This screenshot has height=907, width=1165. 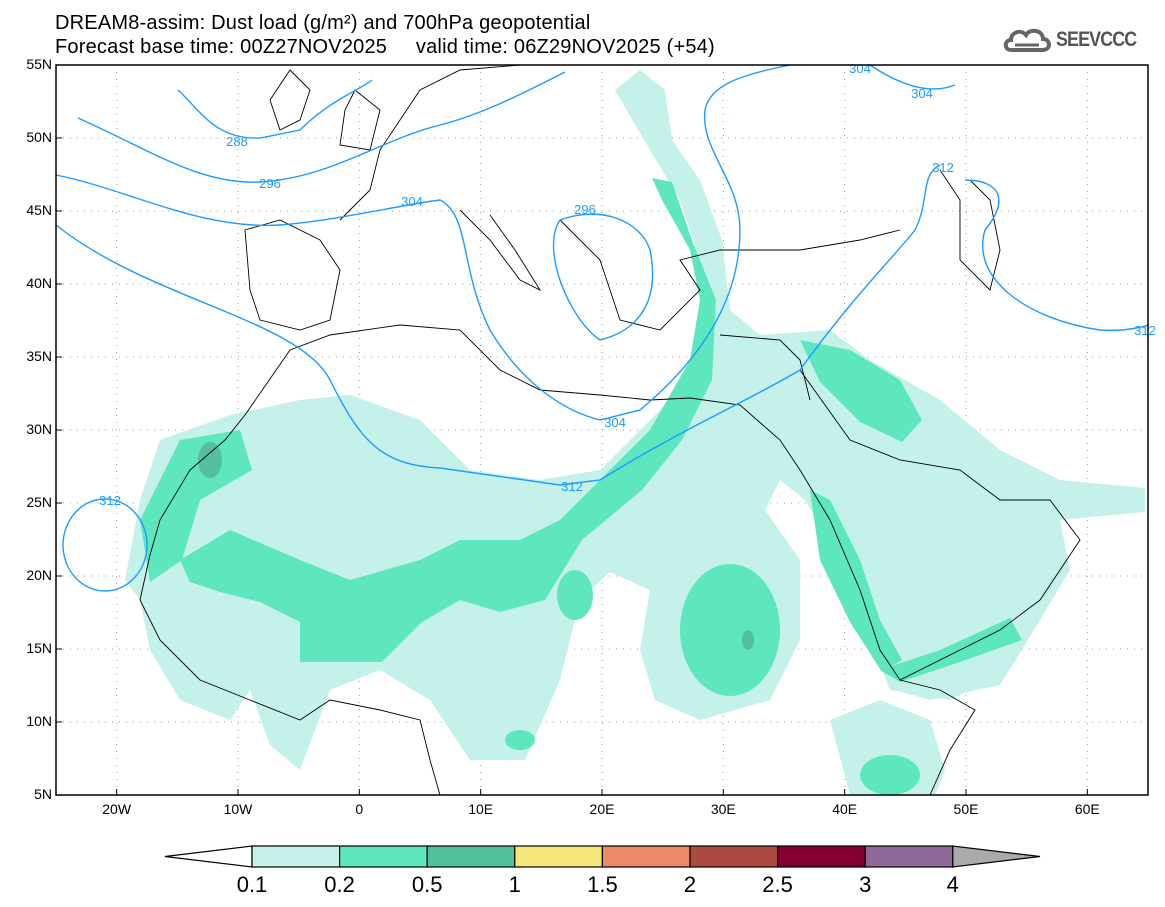 I want to click on contour-296-balkans, so click(x=603, y=277).